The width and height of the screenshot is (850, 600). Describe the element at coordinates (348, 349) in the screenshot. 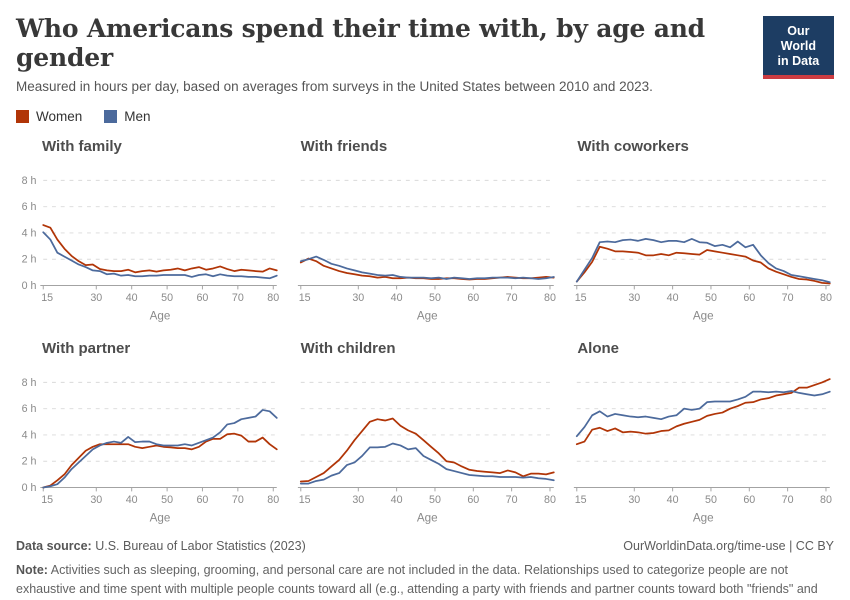

I see `chart-title-with-children: With children` at that location.